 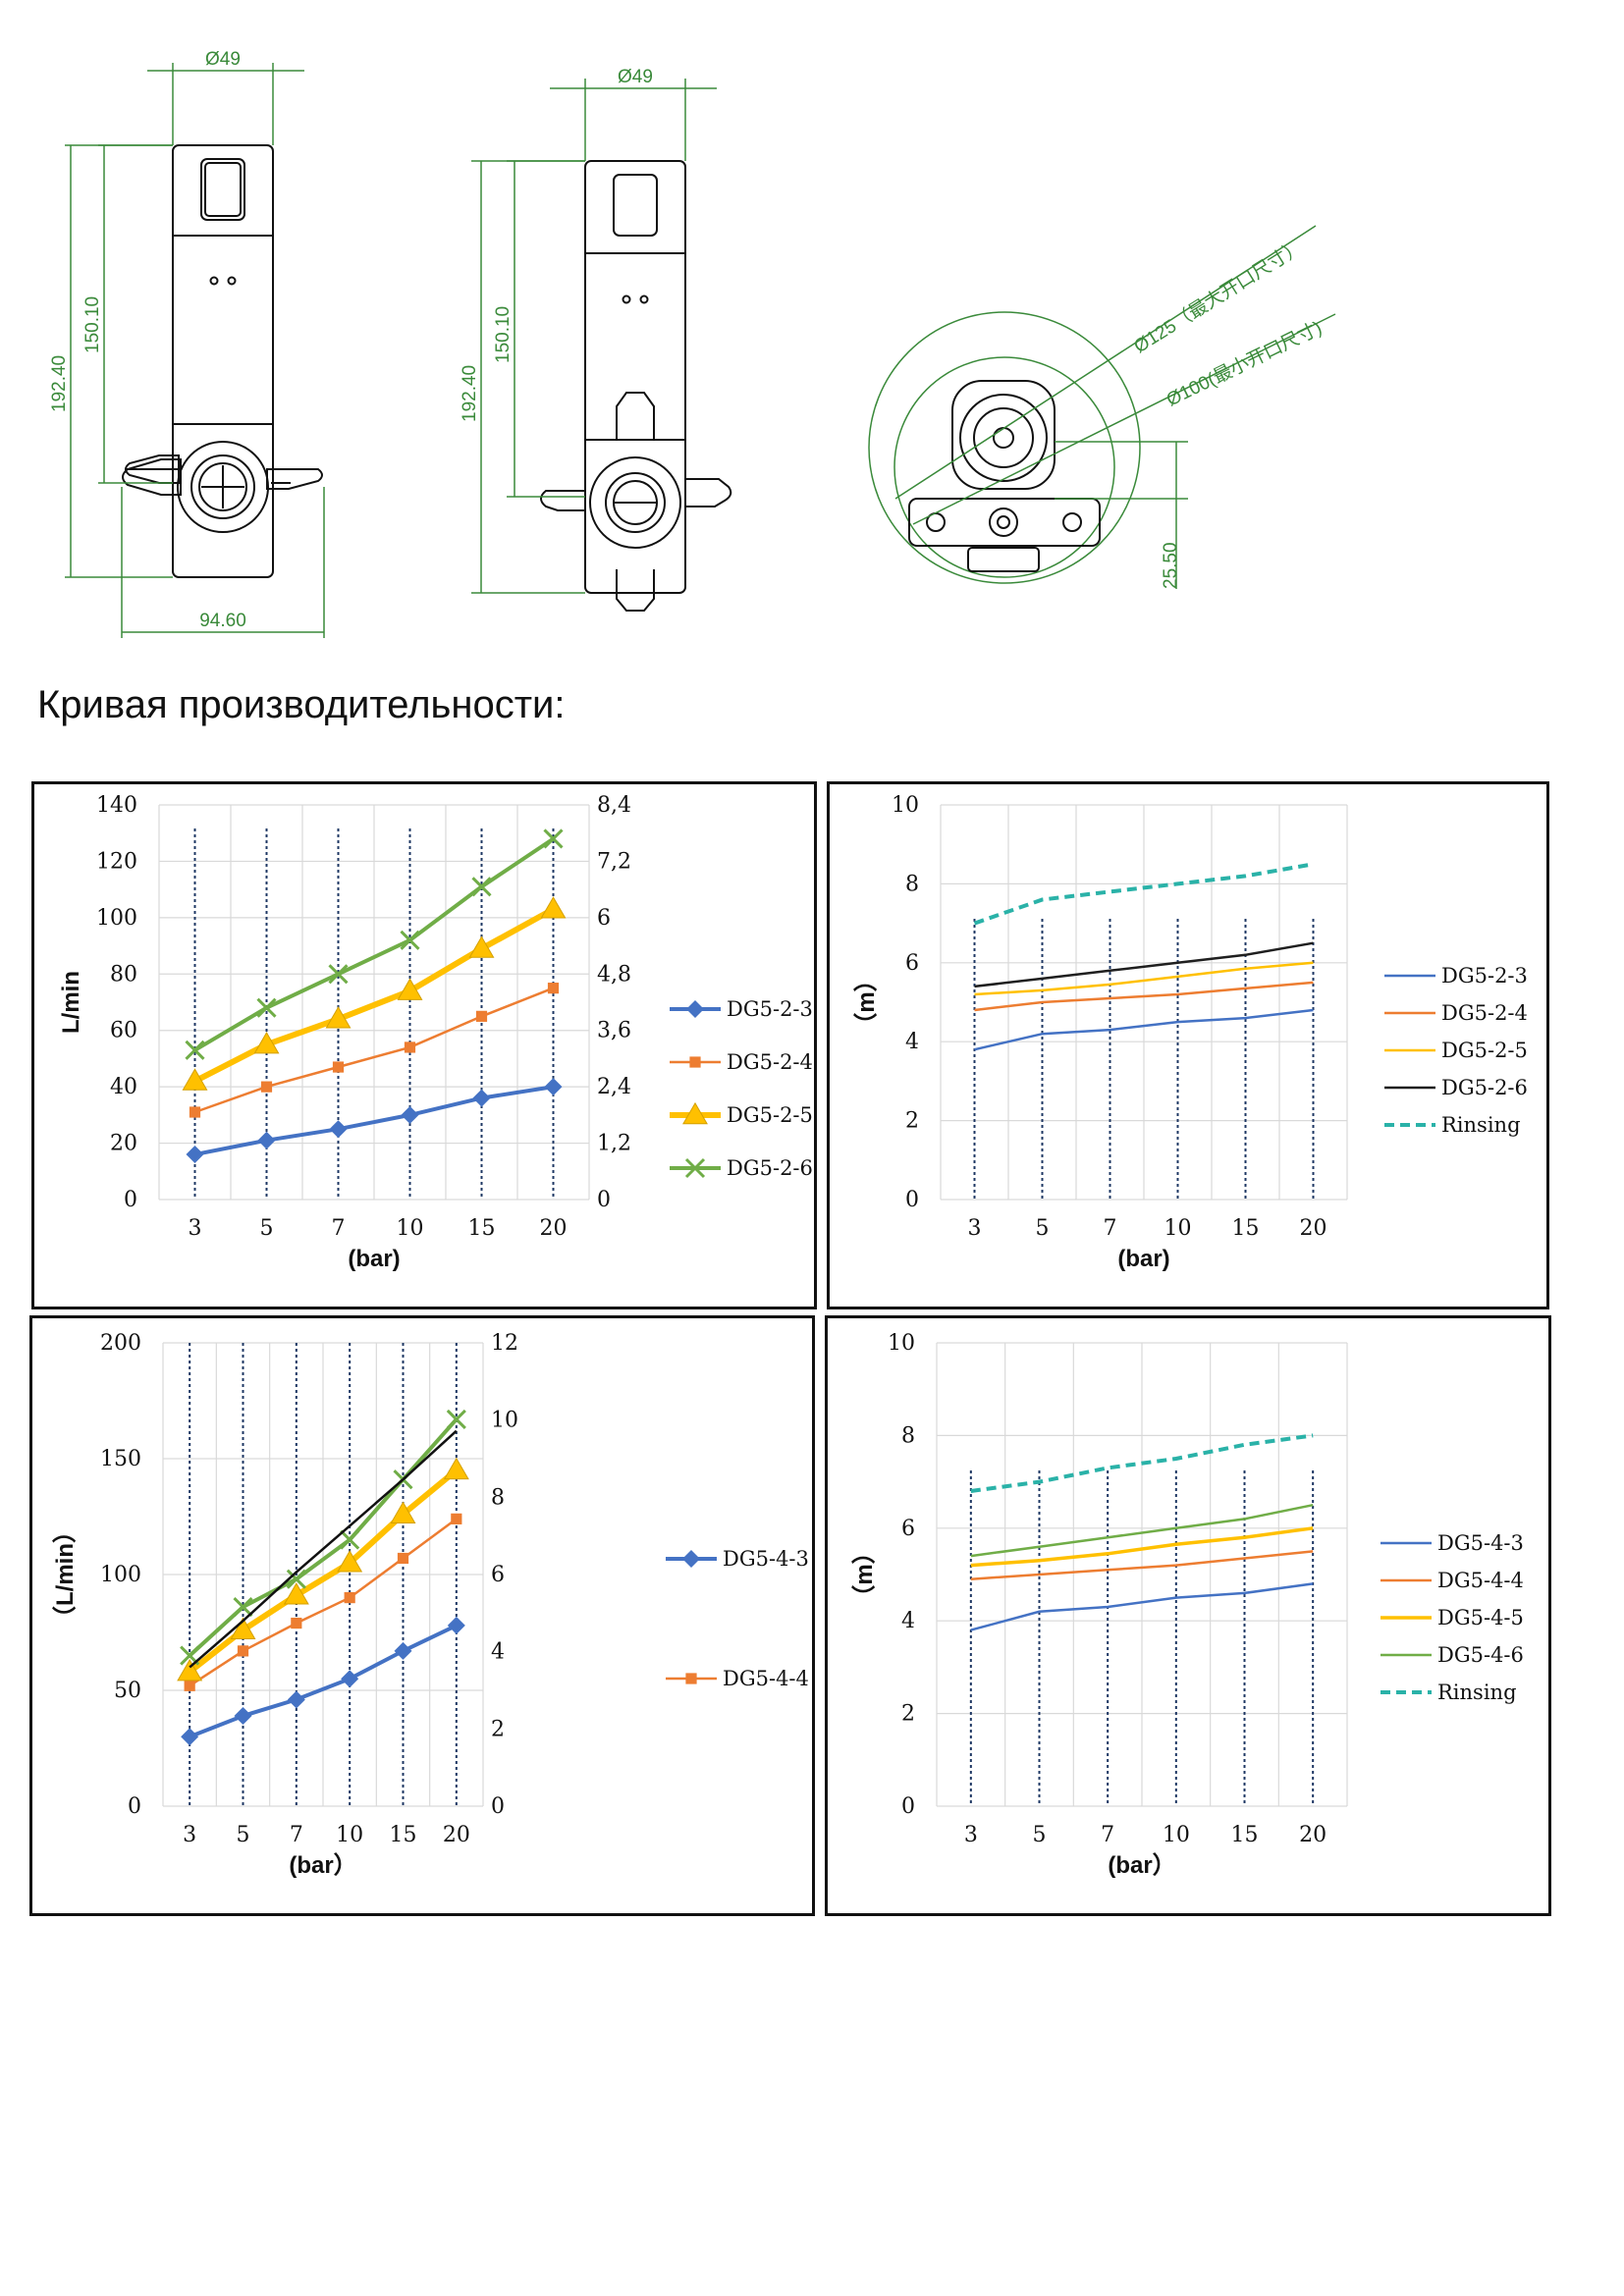 What do you see at coordinates (123, 1087) in the screenshot?
I see `y-tick-label: 40` at bounding box center [123, 1087].